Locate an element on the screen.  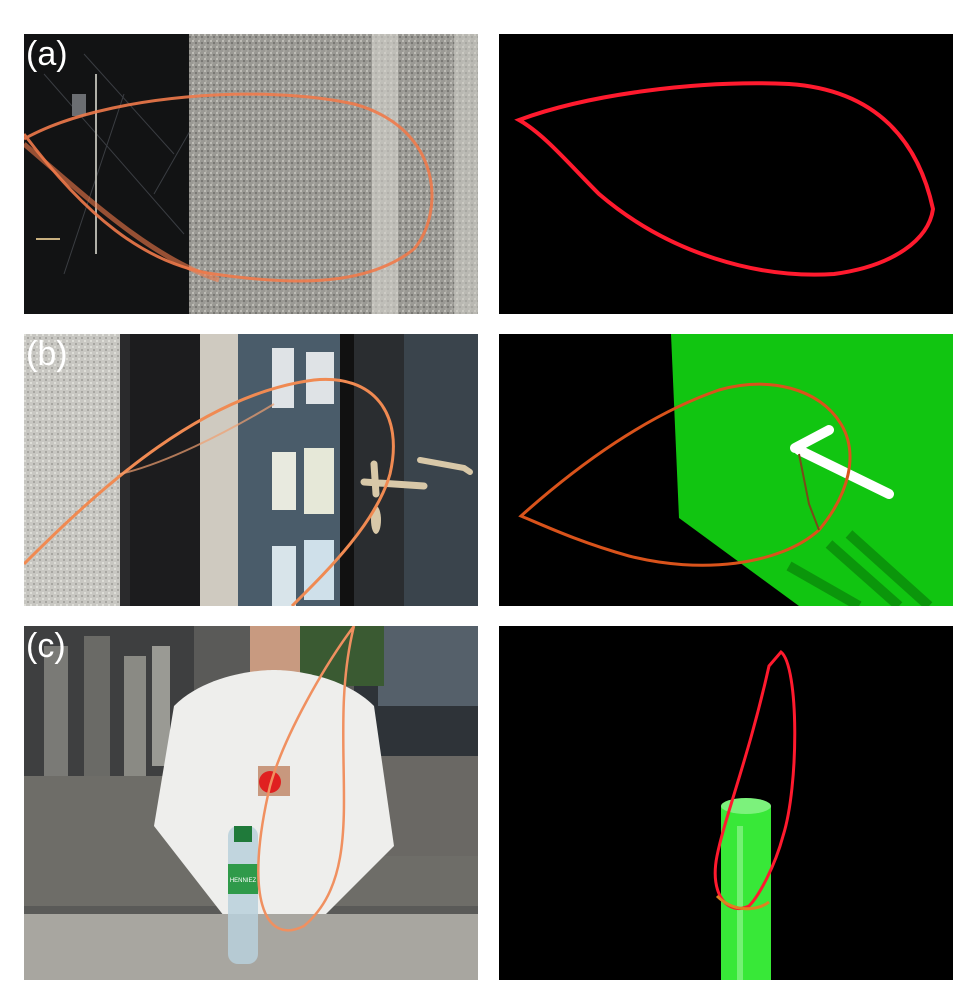
render-b is located at coordinates (726, 470).